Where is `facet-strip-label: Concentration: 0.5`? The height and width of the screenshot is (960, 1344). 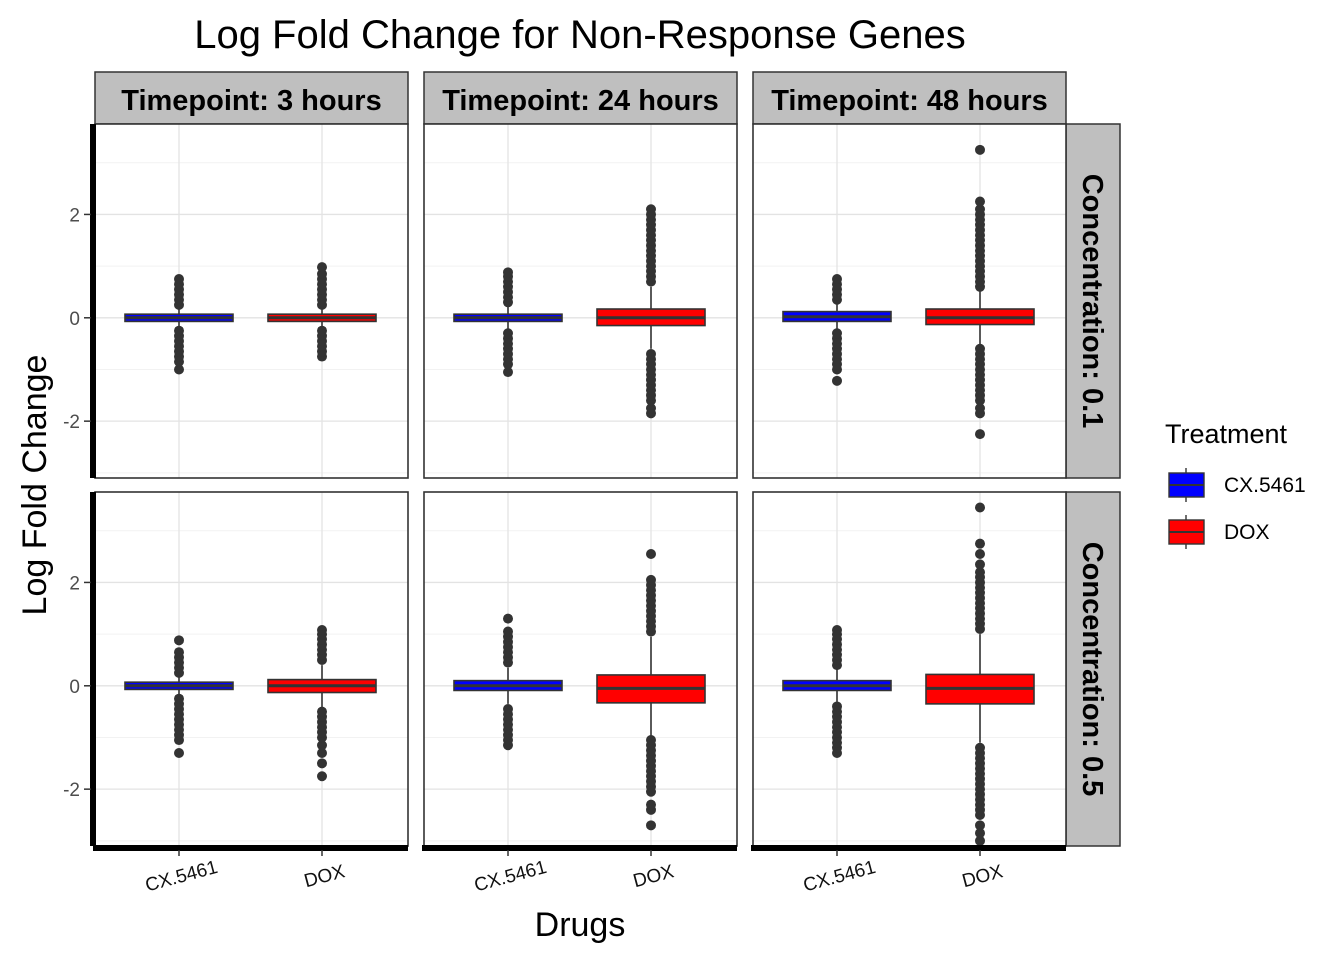 facet-strip-label: Concentration: 0.5 is located at coordinates (1092, 669).